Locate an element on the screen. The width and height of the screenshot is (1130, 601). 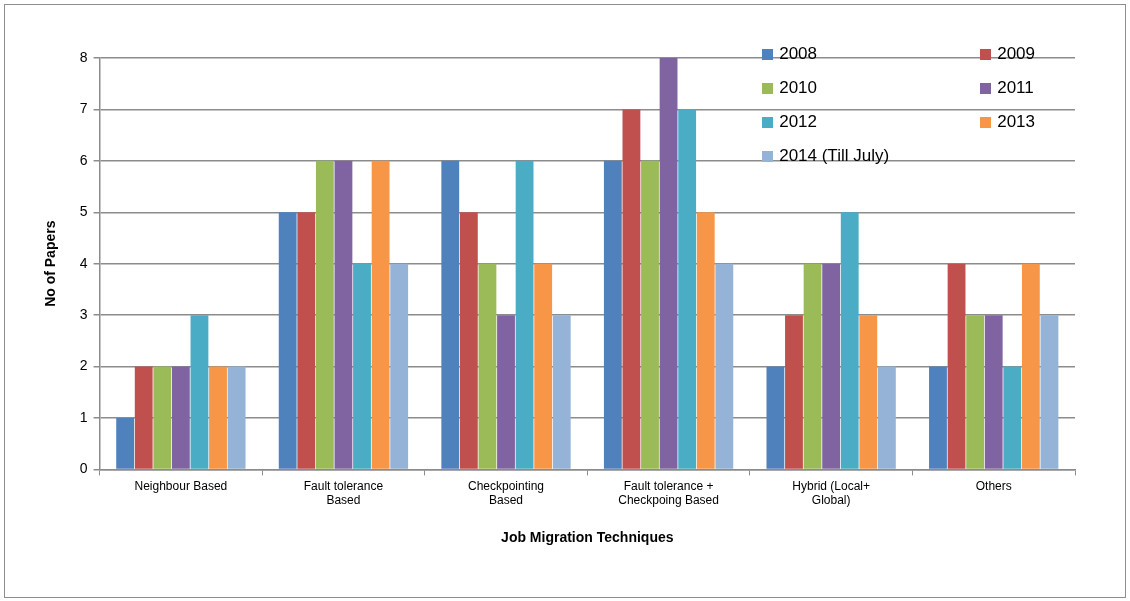
legend-label: 2008 is located at coordinates (798, 54).